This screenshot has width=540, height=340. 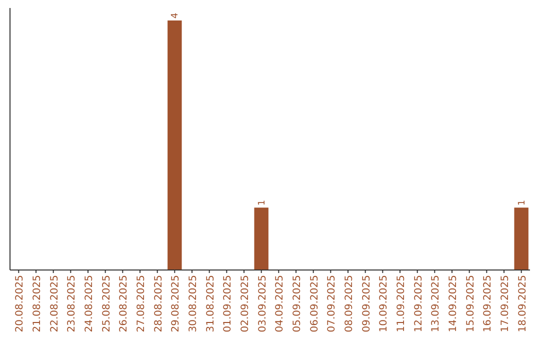 I want to click on x-tick-label: 03.09.2025, so click(x=262, y=303).